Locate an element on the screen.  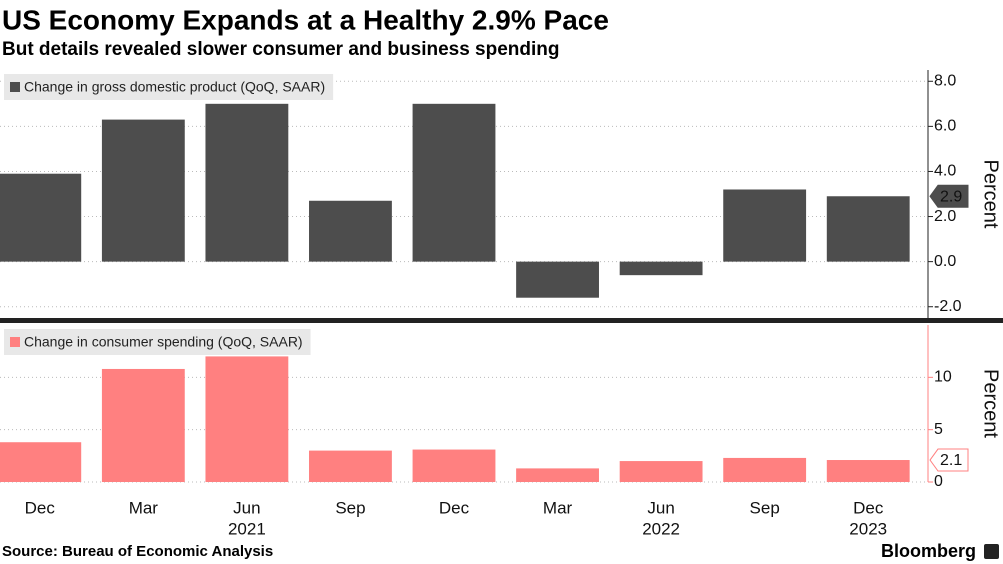
x-year-label: 2023 is located at coordinates (868, 528).